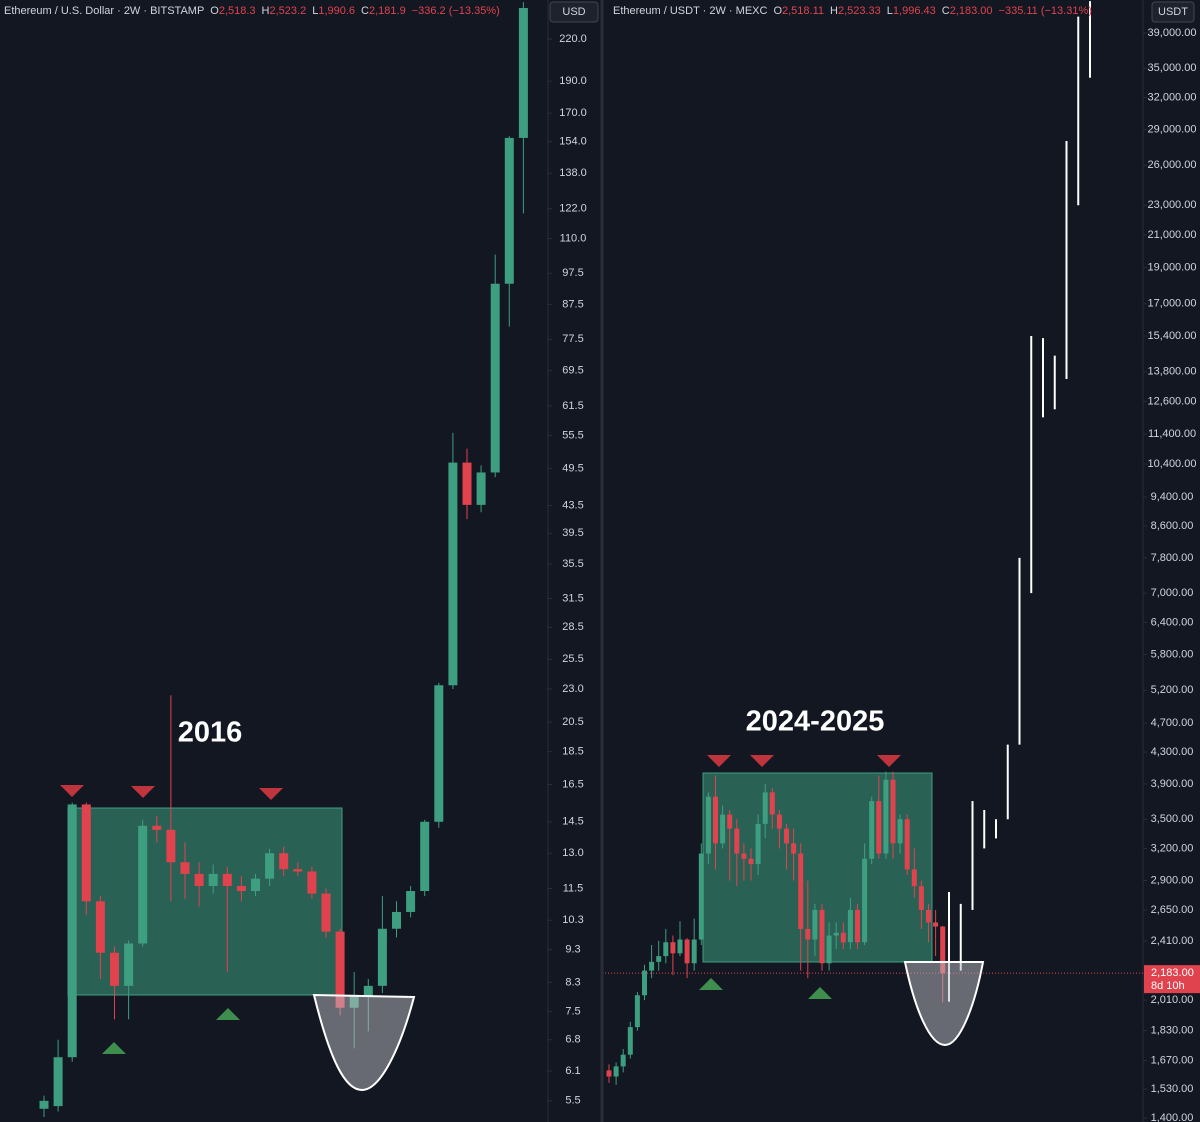 This screenshot has width=1200, height=1122. What do you see at coordinates (1172, 622) in the screenshot?
I see `y-tick-label: 6,400.00` at bounding box center [1172, 622].